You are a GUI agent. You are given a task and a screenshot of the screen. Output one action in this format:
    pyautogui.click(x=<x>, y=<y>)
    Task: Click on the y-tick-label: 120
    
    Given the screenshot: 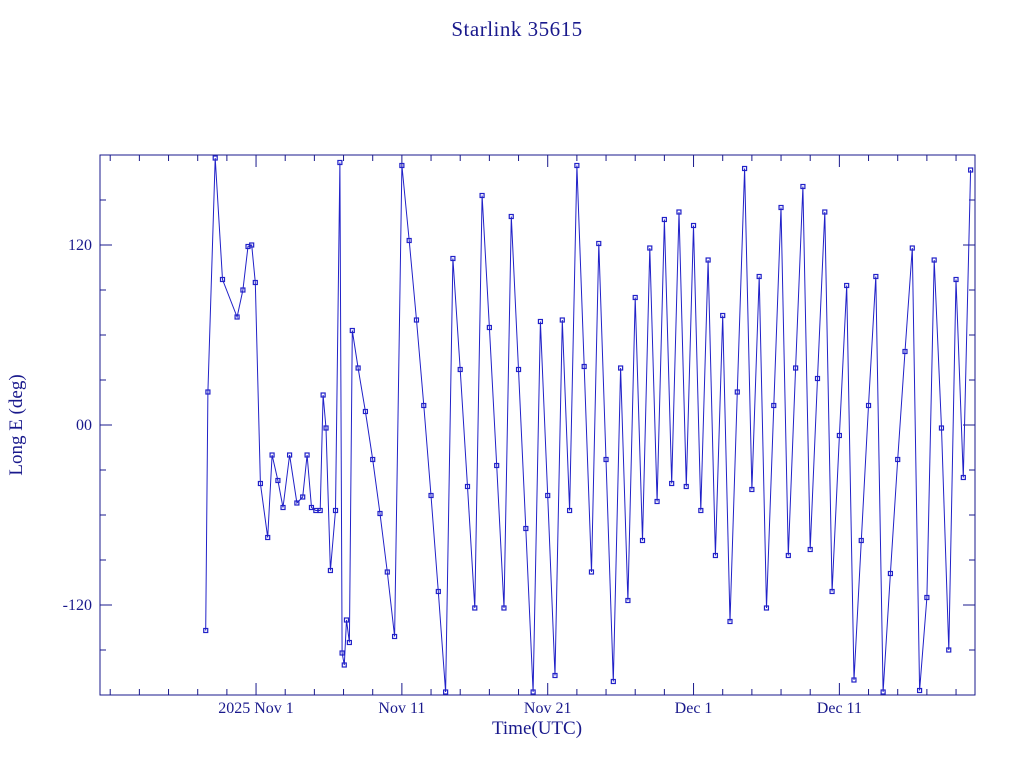 What is the action you would take?
    pyautogui.click(x=80, y=245)
    